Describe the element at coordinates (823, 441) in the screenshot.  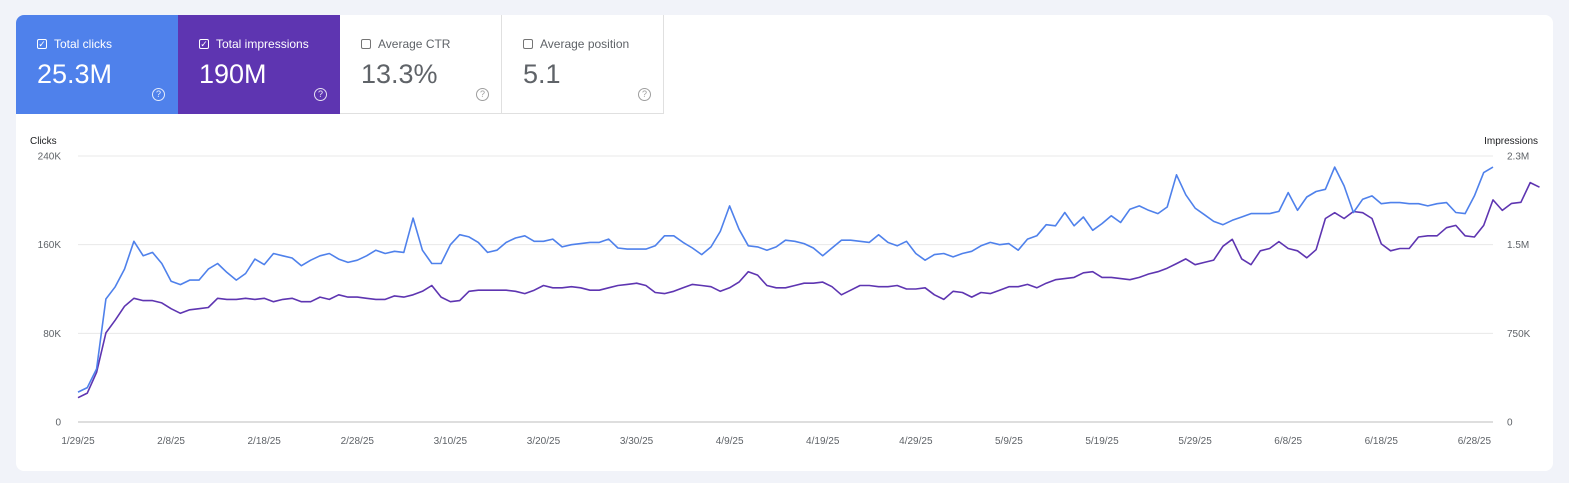
I see `x-tick-label: 4/19/25` at that location.